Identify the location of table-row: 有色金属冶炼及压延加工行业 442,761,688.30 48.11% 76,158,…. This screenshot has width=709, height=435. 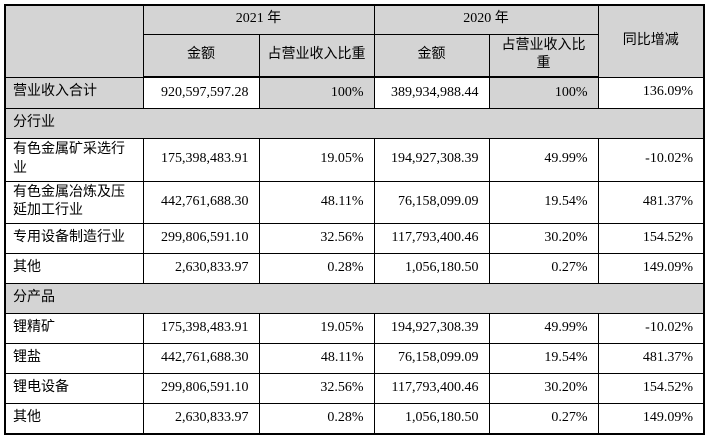
(354, 202).